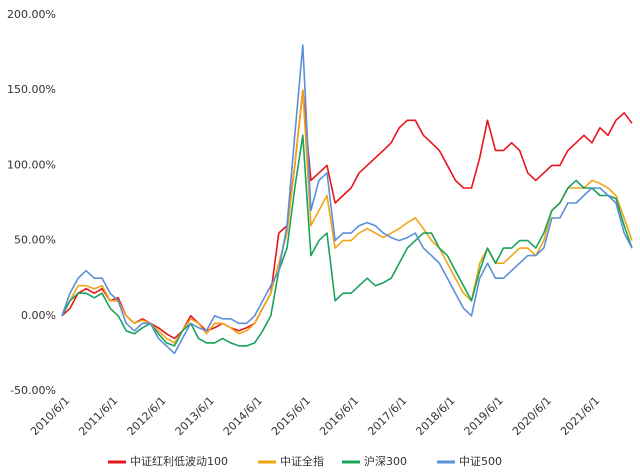 Image resolution: width=640 pixels, height=475 pixels. Describe the element at coordinates (302, 461) in the screenshot. I see `legend-label: 中证全指` at that location.